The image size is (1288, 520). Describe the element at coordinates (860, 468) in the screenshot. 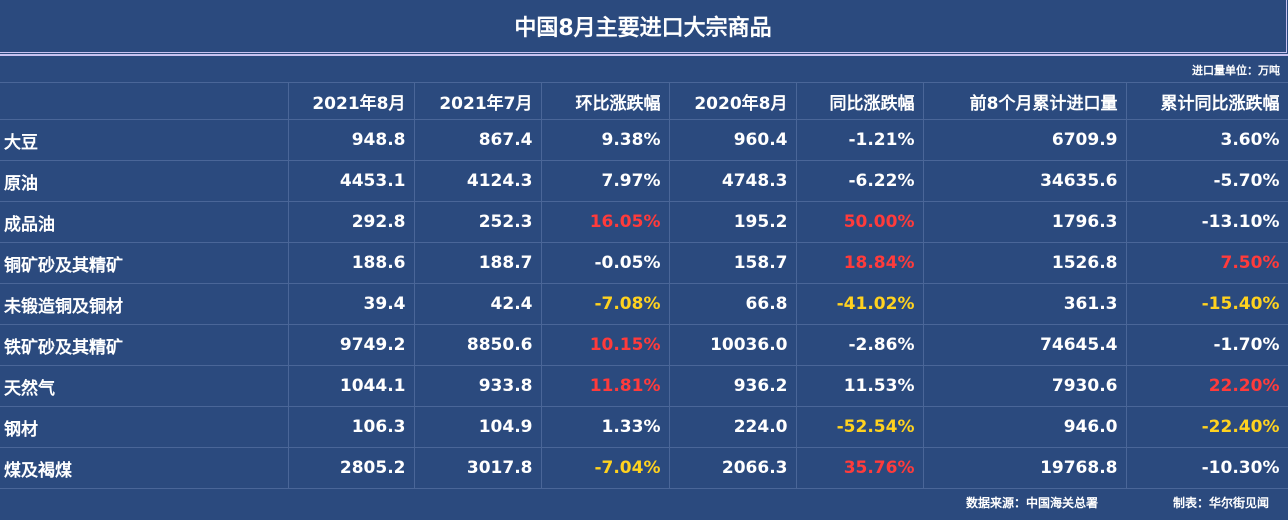

I see `table-cell: 35.76%` at that location.